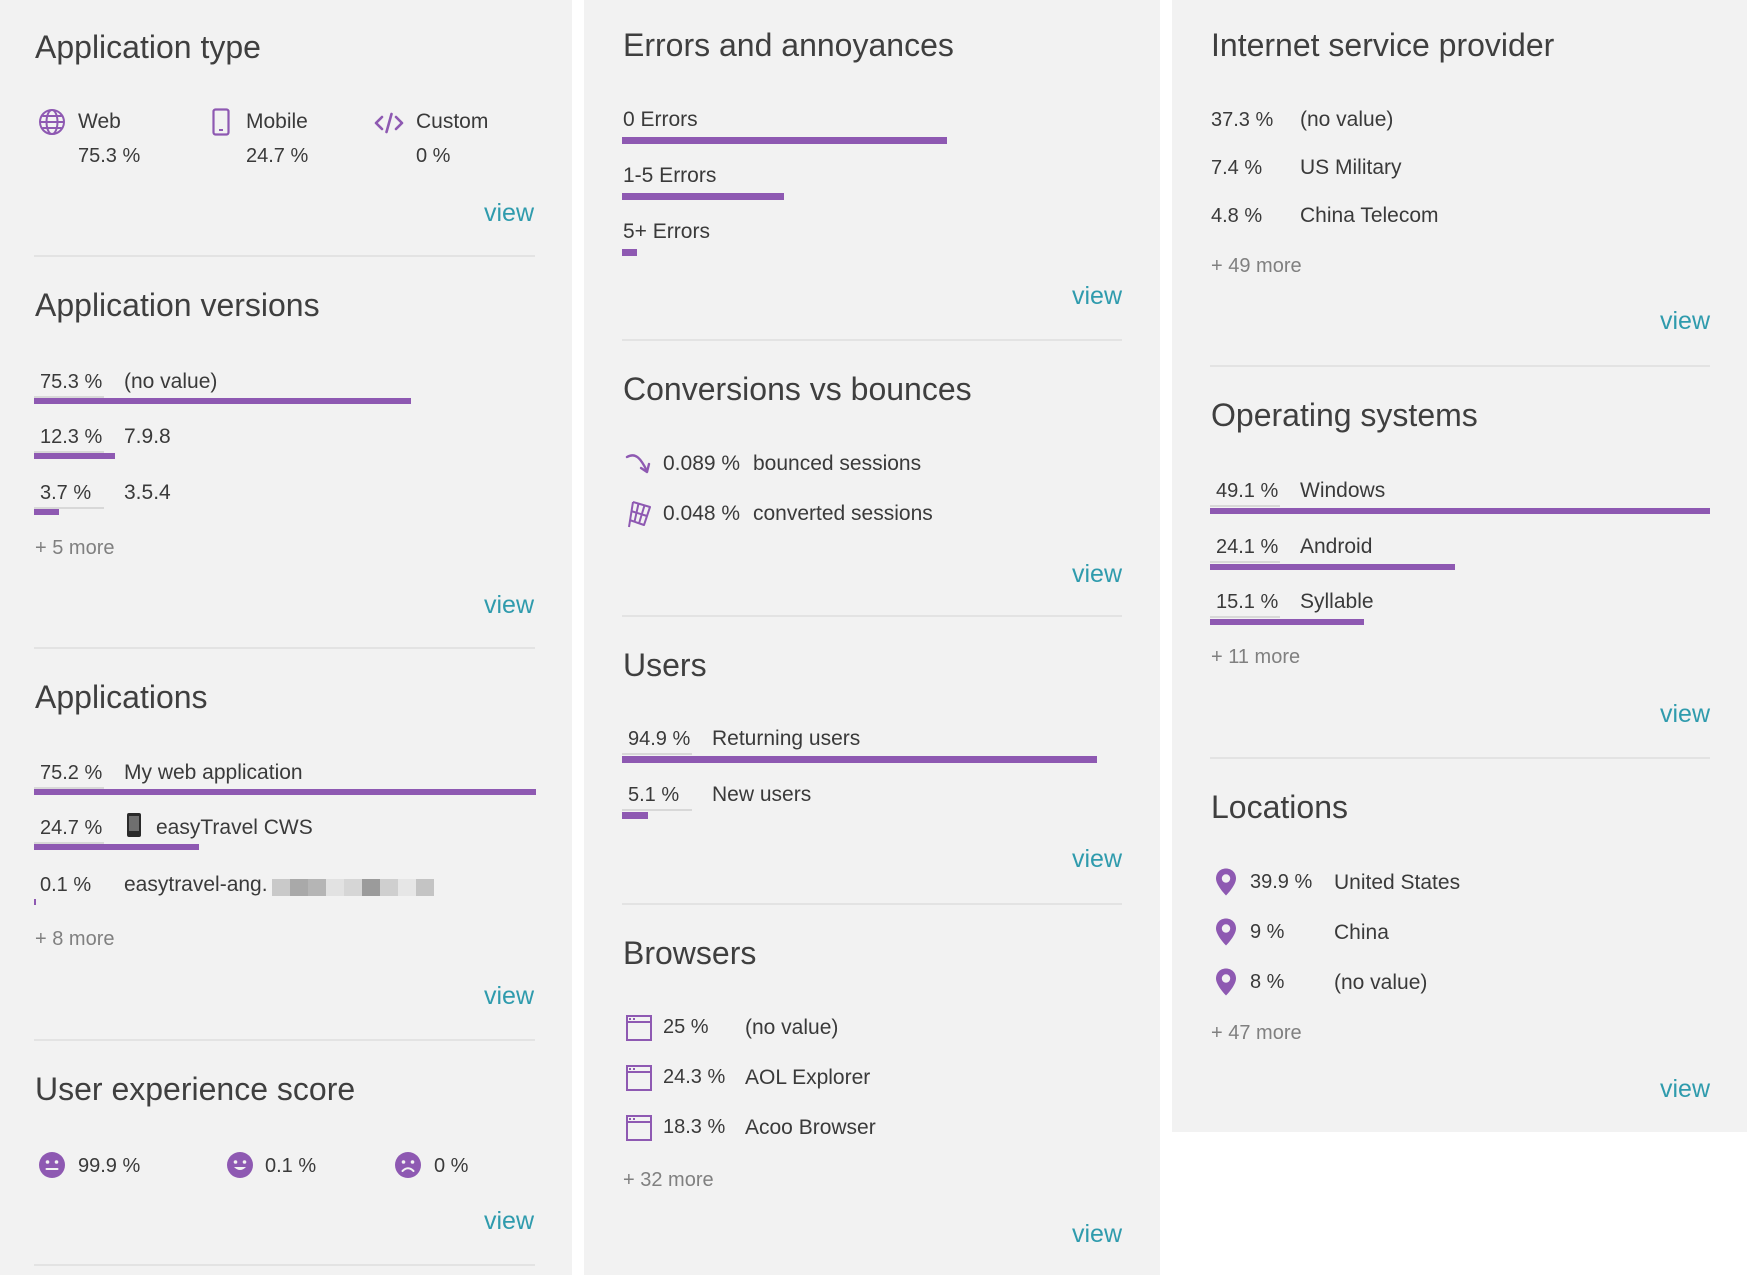 Image resolution: width=1747 pixels, height=1275 pixels. What do you see at coordinates (171, 381) in the screenshot?
I see `version-row-label: (no value)` at bounding box center [171, 381].